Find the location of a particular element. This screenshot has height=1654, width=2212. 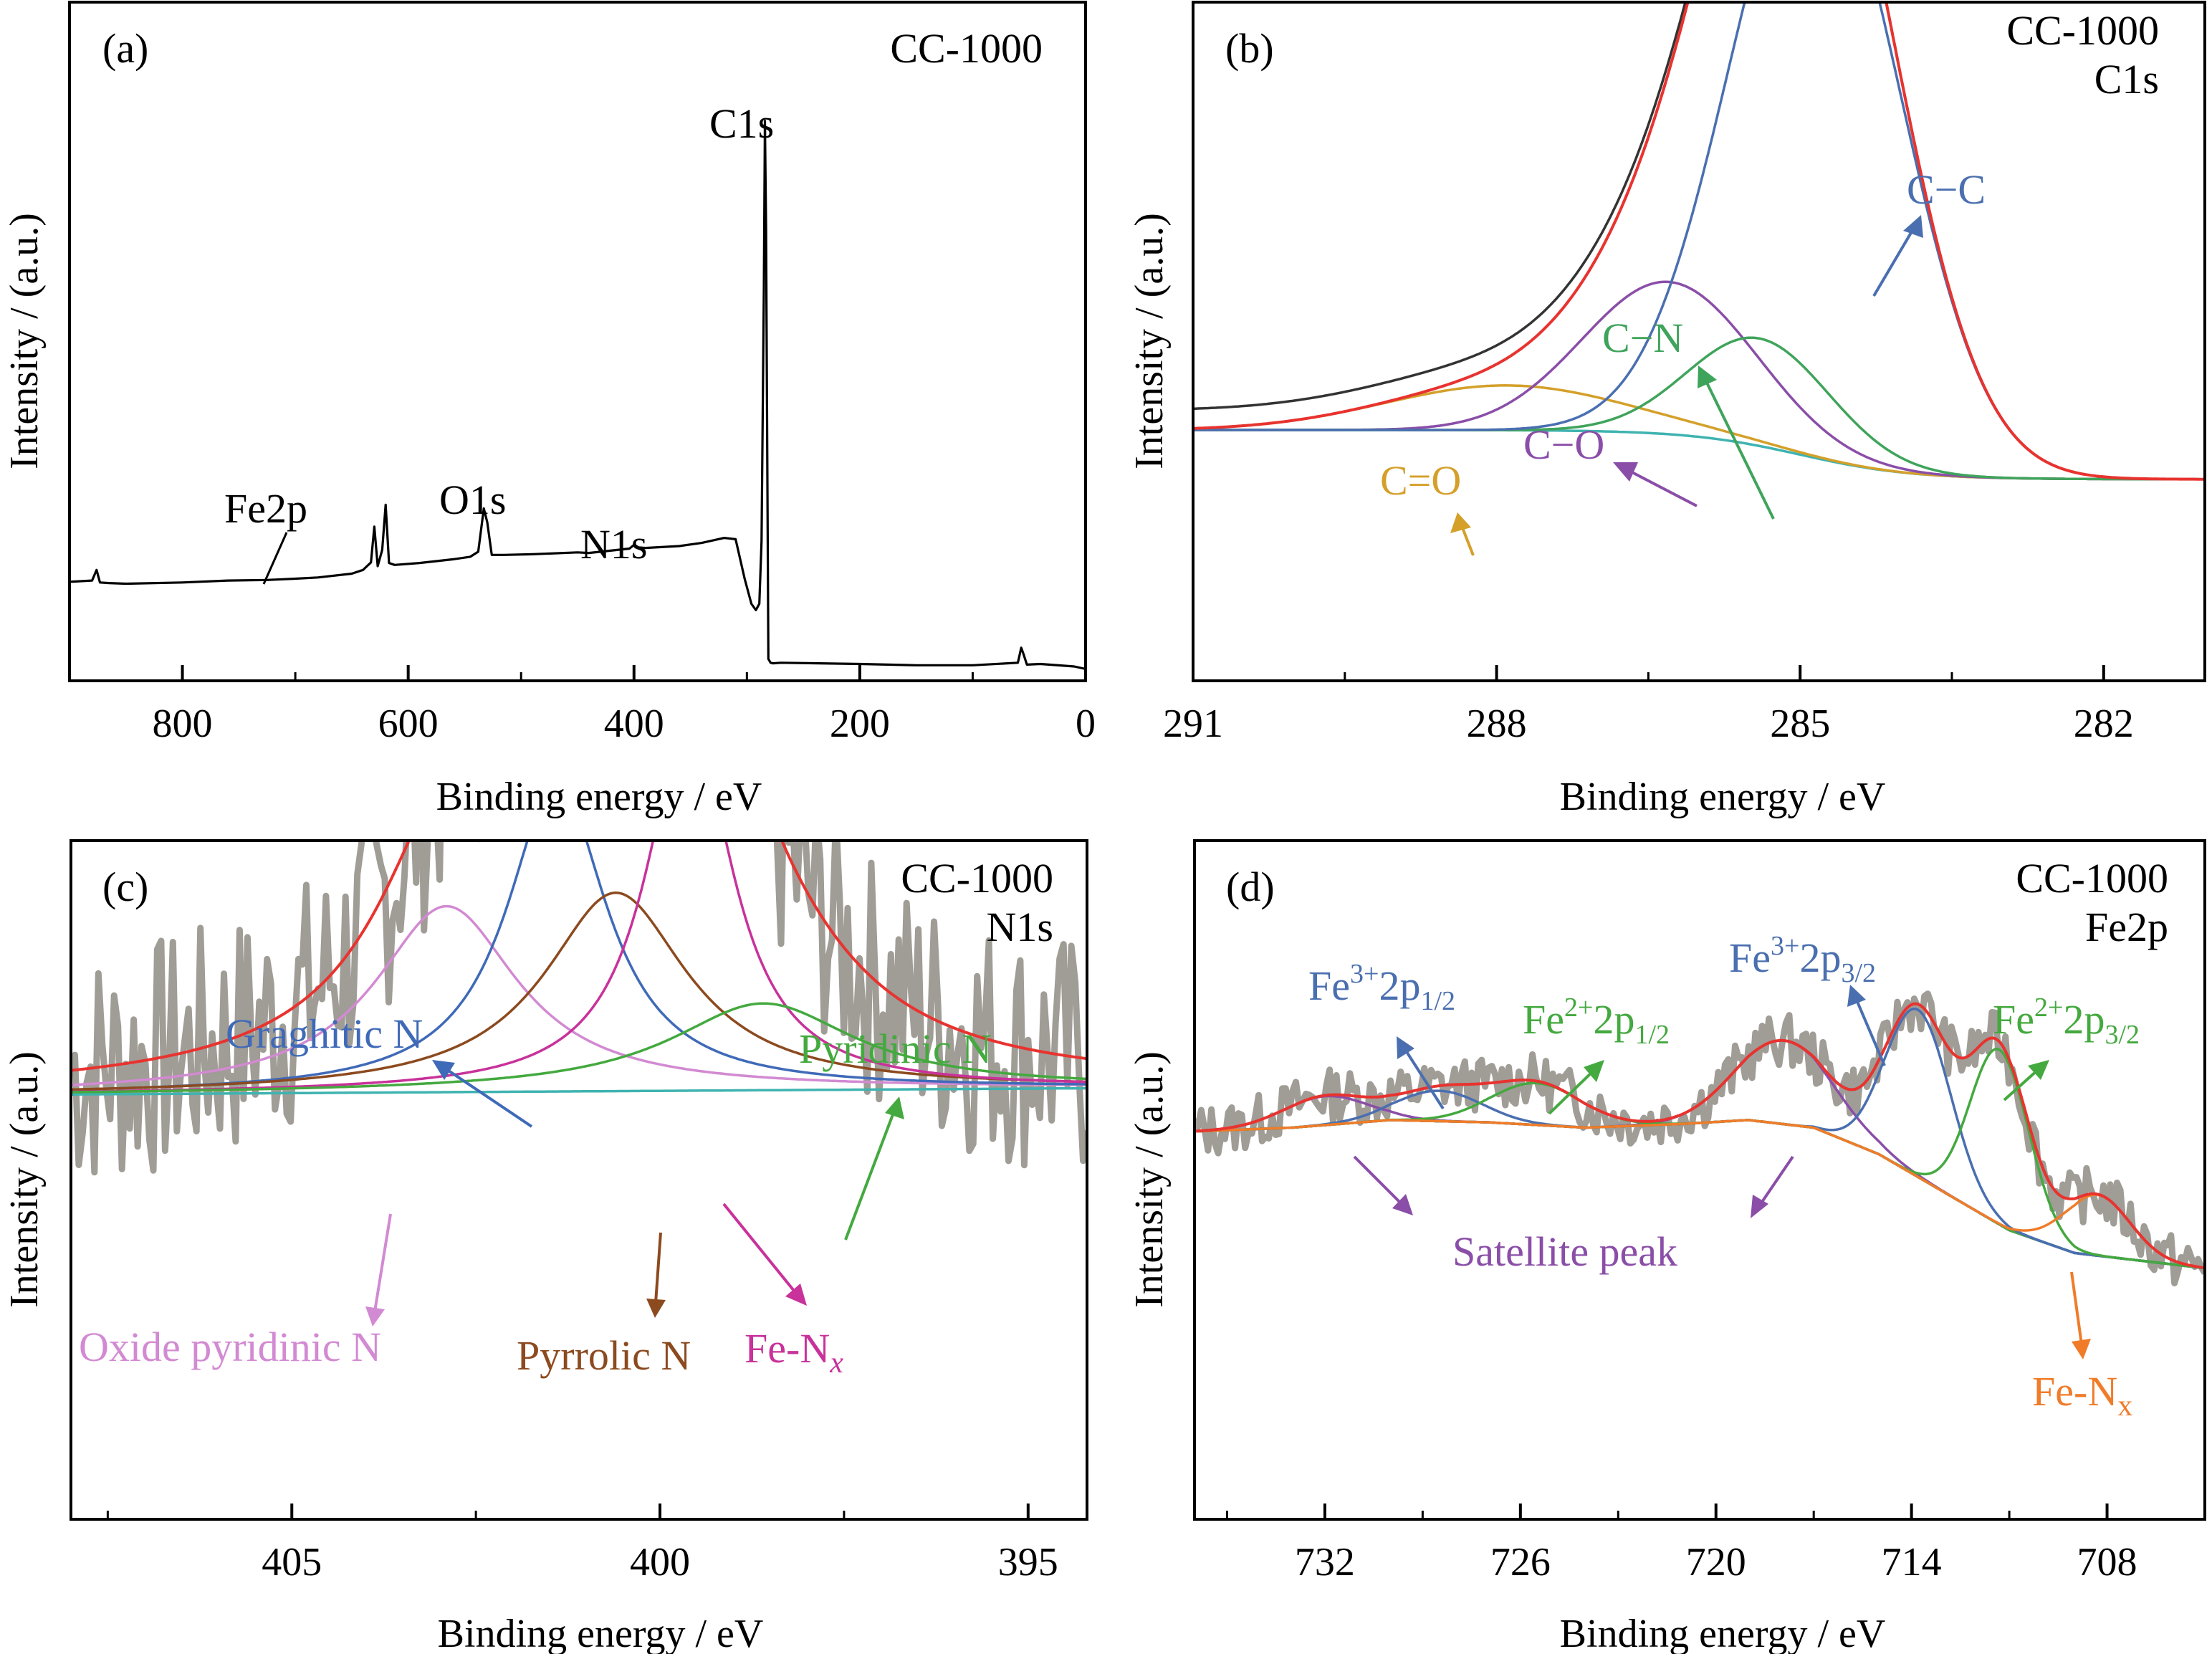

panel-a-ticks: 800 600 400 200 0 is located at coordinates (625, 705).